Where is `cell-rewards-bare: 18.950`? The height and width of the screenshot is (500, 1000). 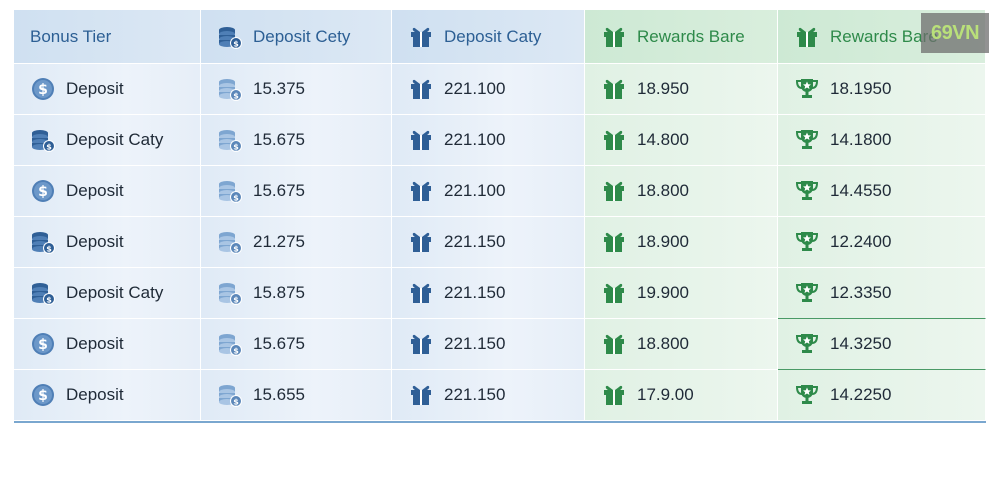
cell-rewards-bare: 18.950 is located at coordinates (681, 89).